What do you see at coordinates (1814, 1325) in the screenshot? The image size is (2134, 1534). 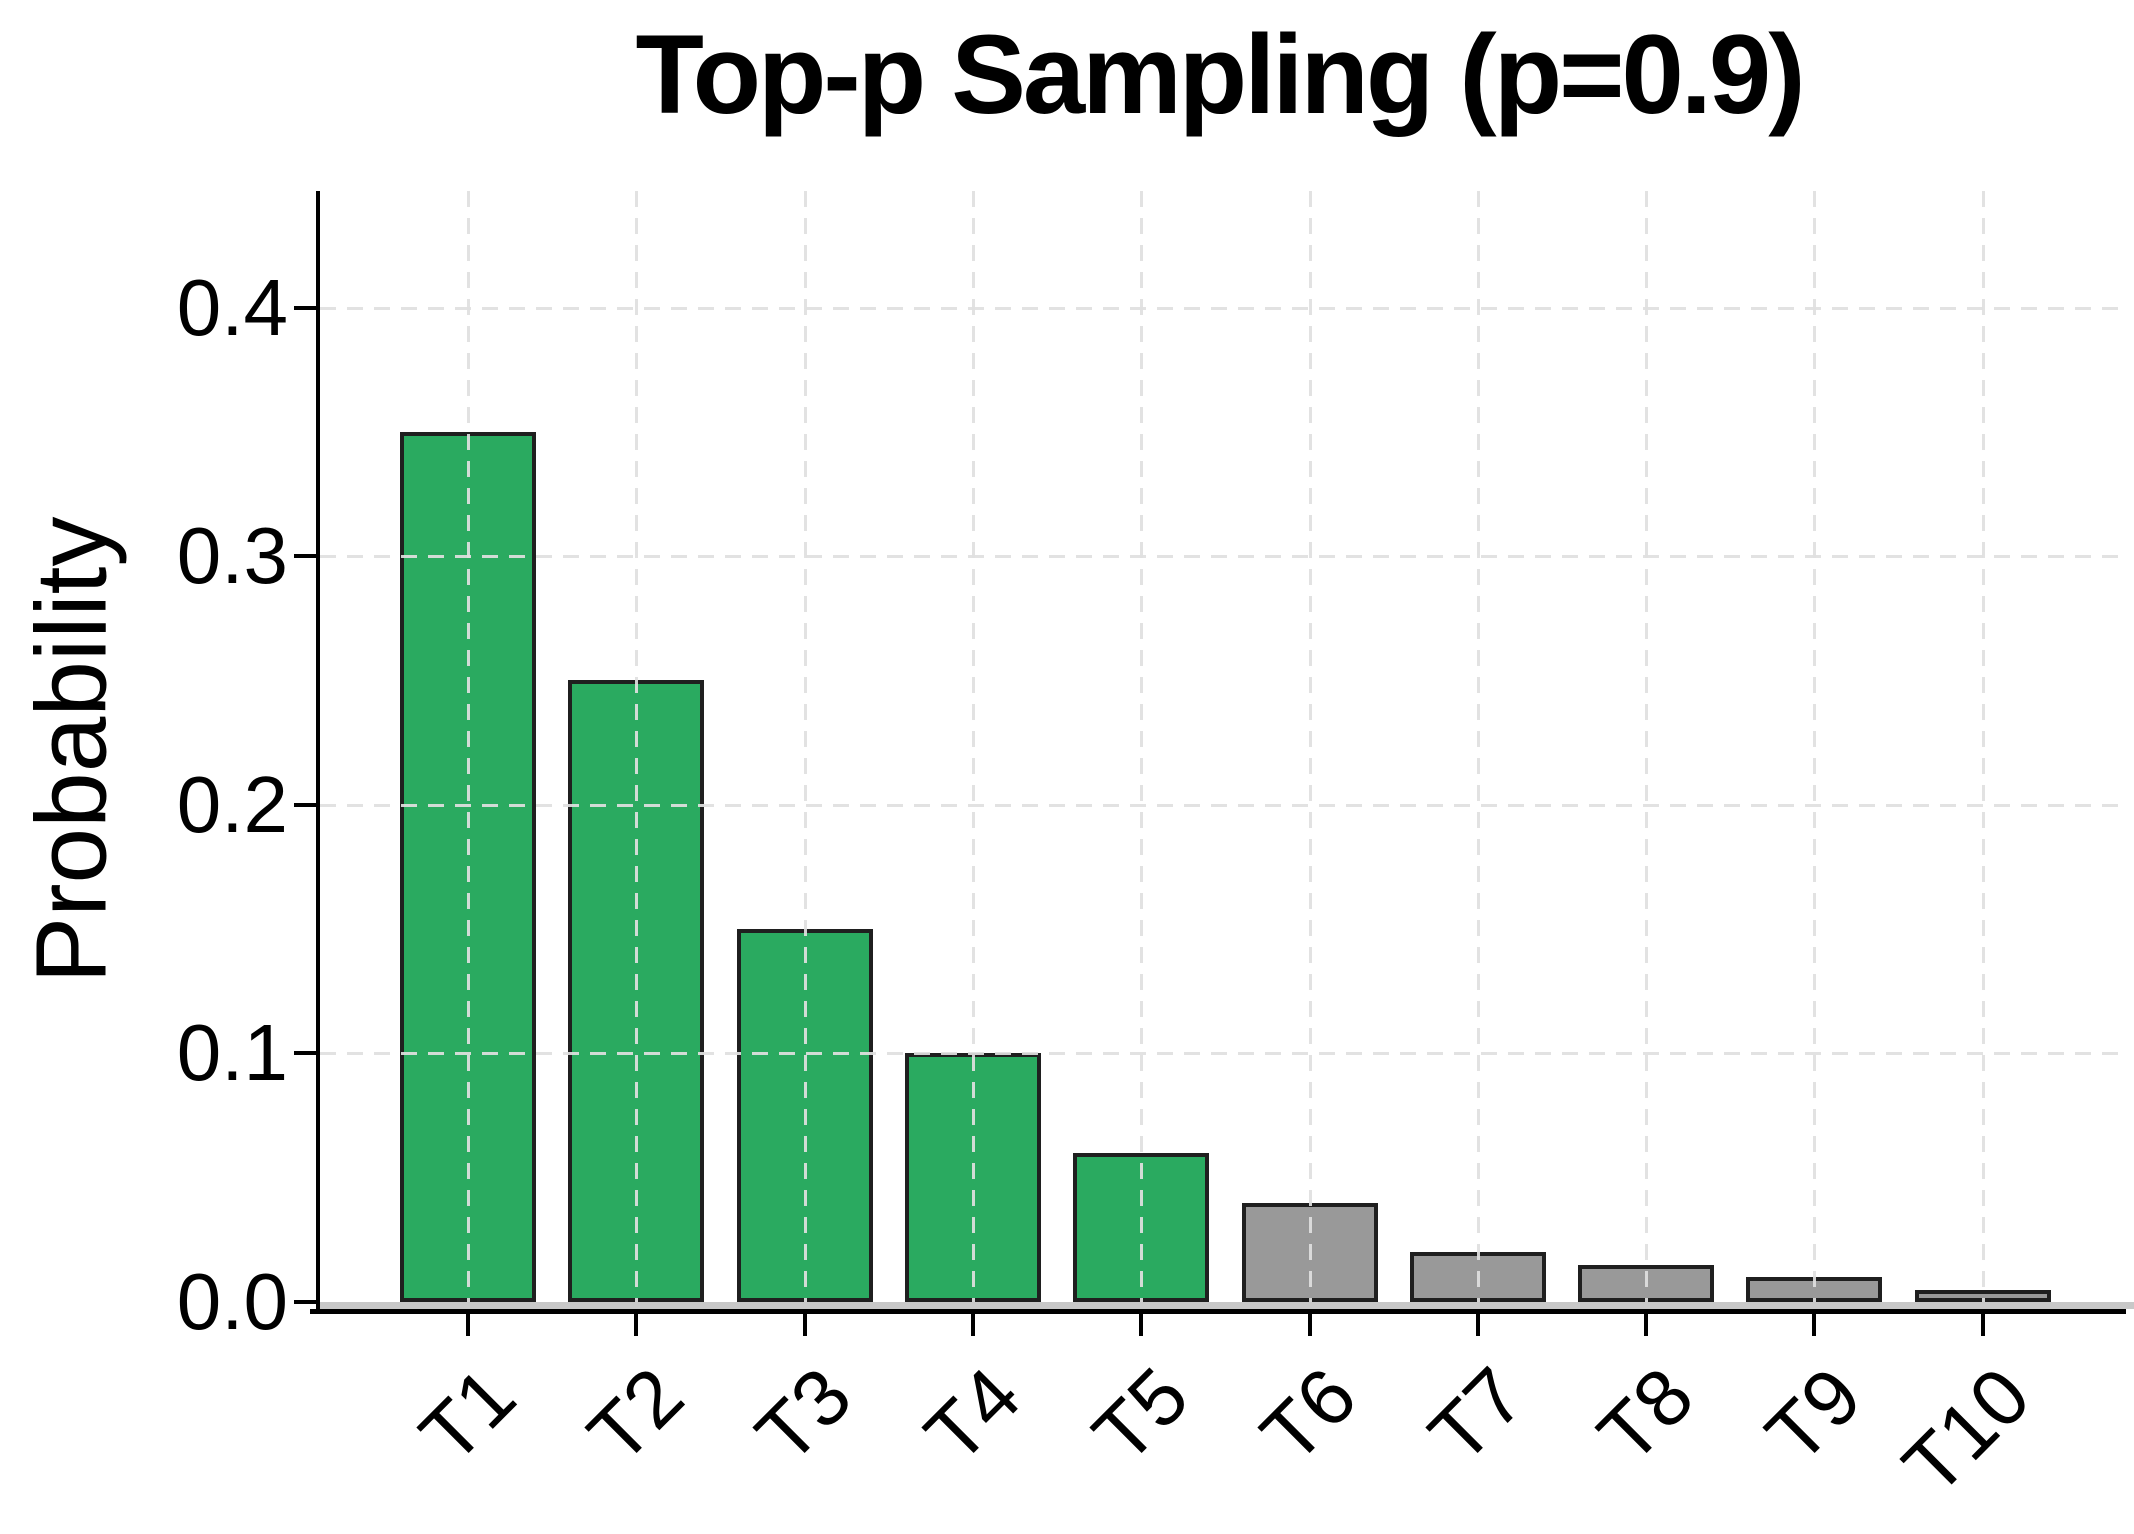 I see `x-tick-T9` at bounding box center [1814, 1325].